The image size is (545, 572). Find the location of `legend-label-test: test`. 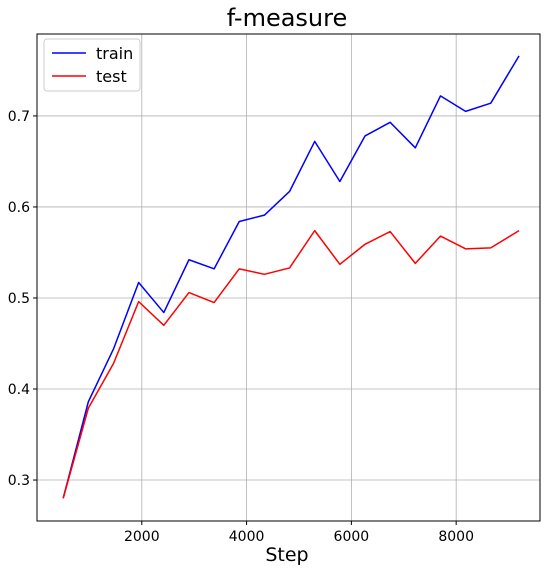

legend-label-test: test is located at coordinates (111, 76).